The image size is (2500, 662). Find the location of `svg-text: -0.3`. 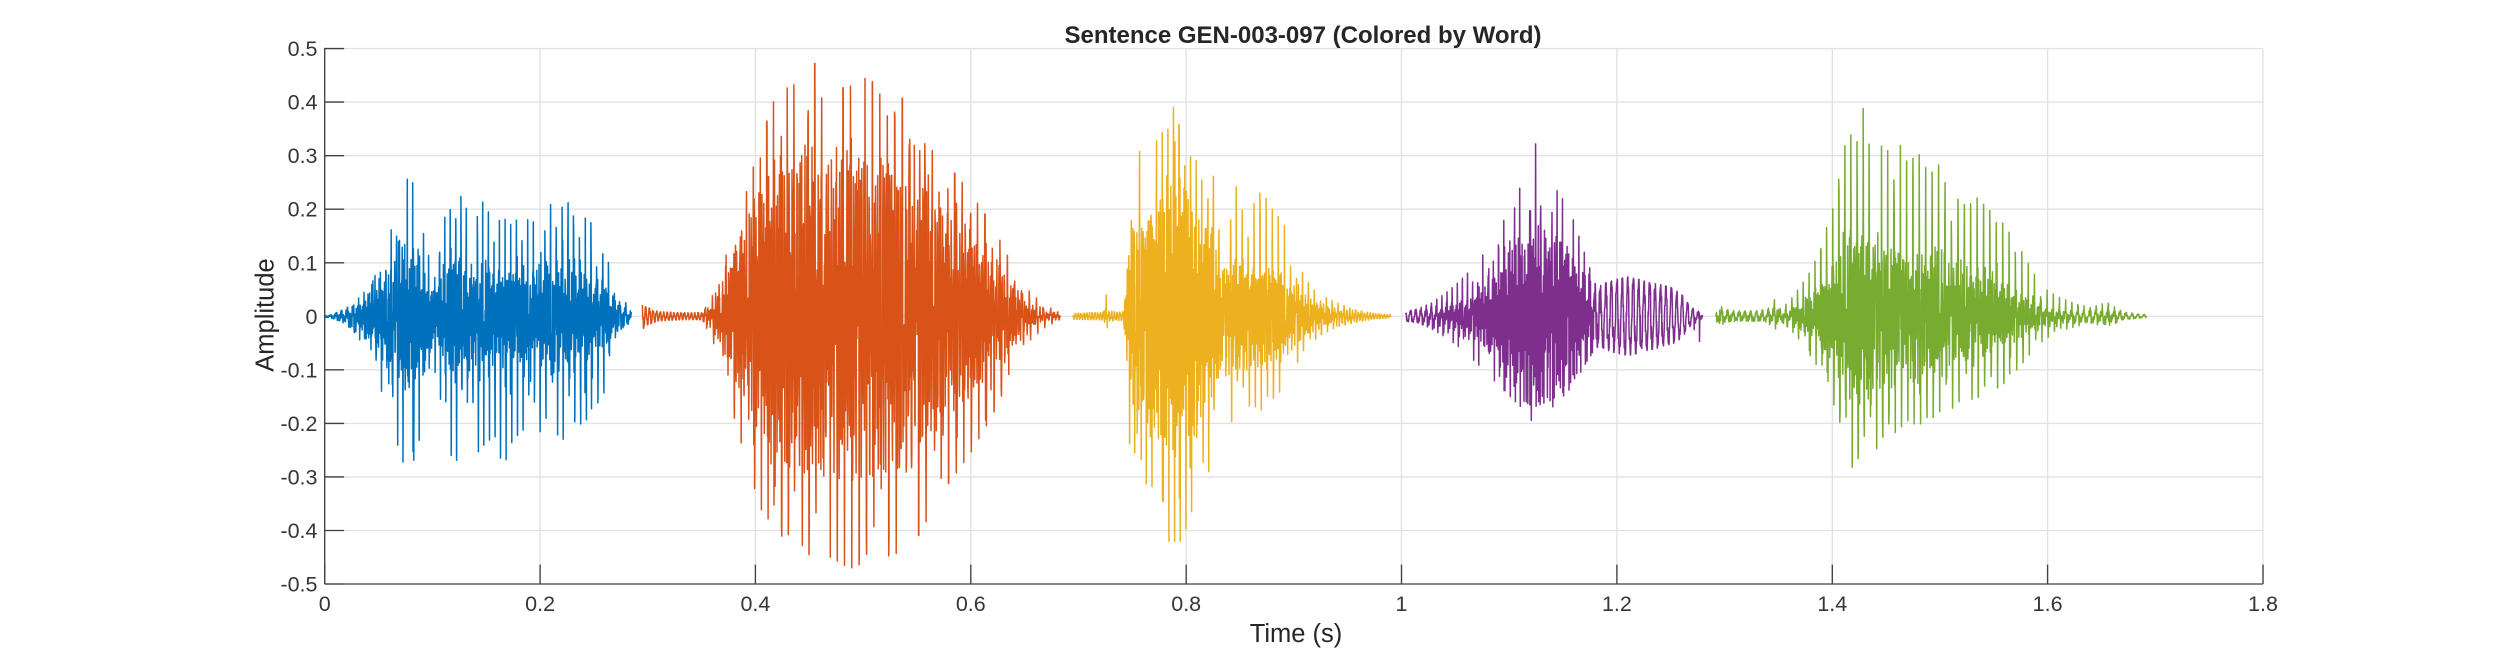

svg-text: -0.3 is located at coordinates (298, 477).